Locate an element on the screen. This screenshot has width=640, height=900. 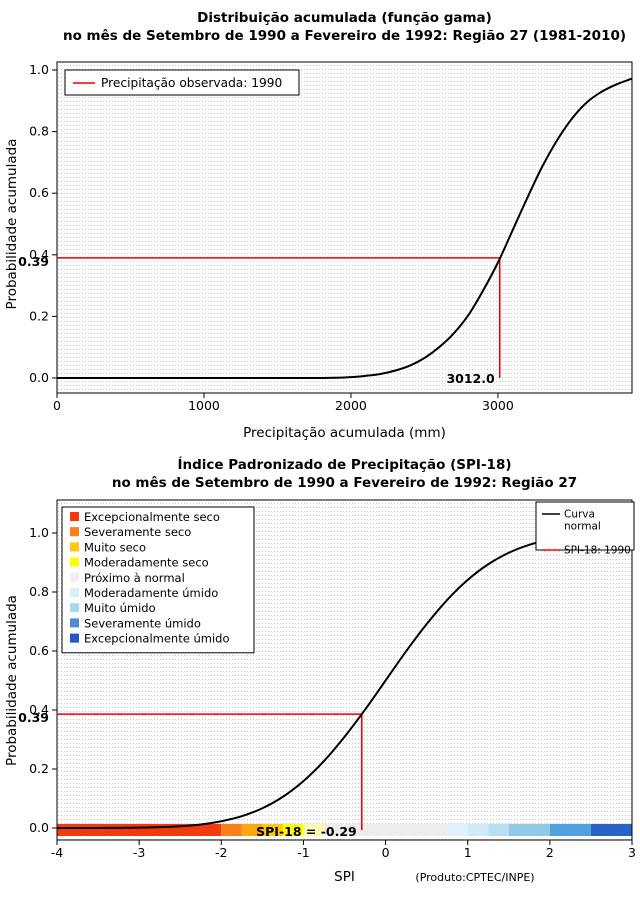
chart-title: Distribuição acumulada (função gama) is located at coordinates (344, 18).